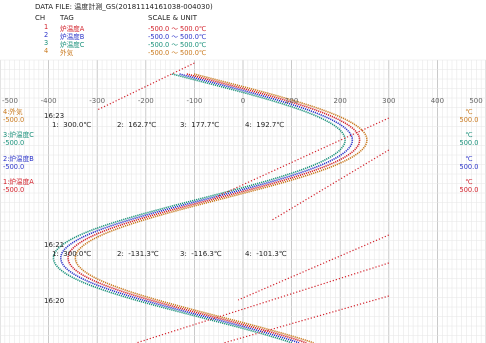 The width and height of the screenshot is (486, 343). Describe the element at coordinates (177, 29) in the screenshot. I see `legend-ch1-scale: -500.0 ～ 500.0℃` at that location.